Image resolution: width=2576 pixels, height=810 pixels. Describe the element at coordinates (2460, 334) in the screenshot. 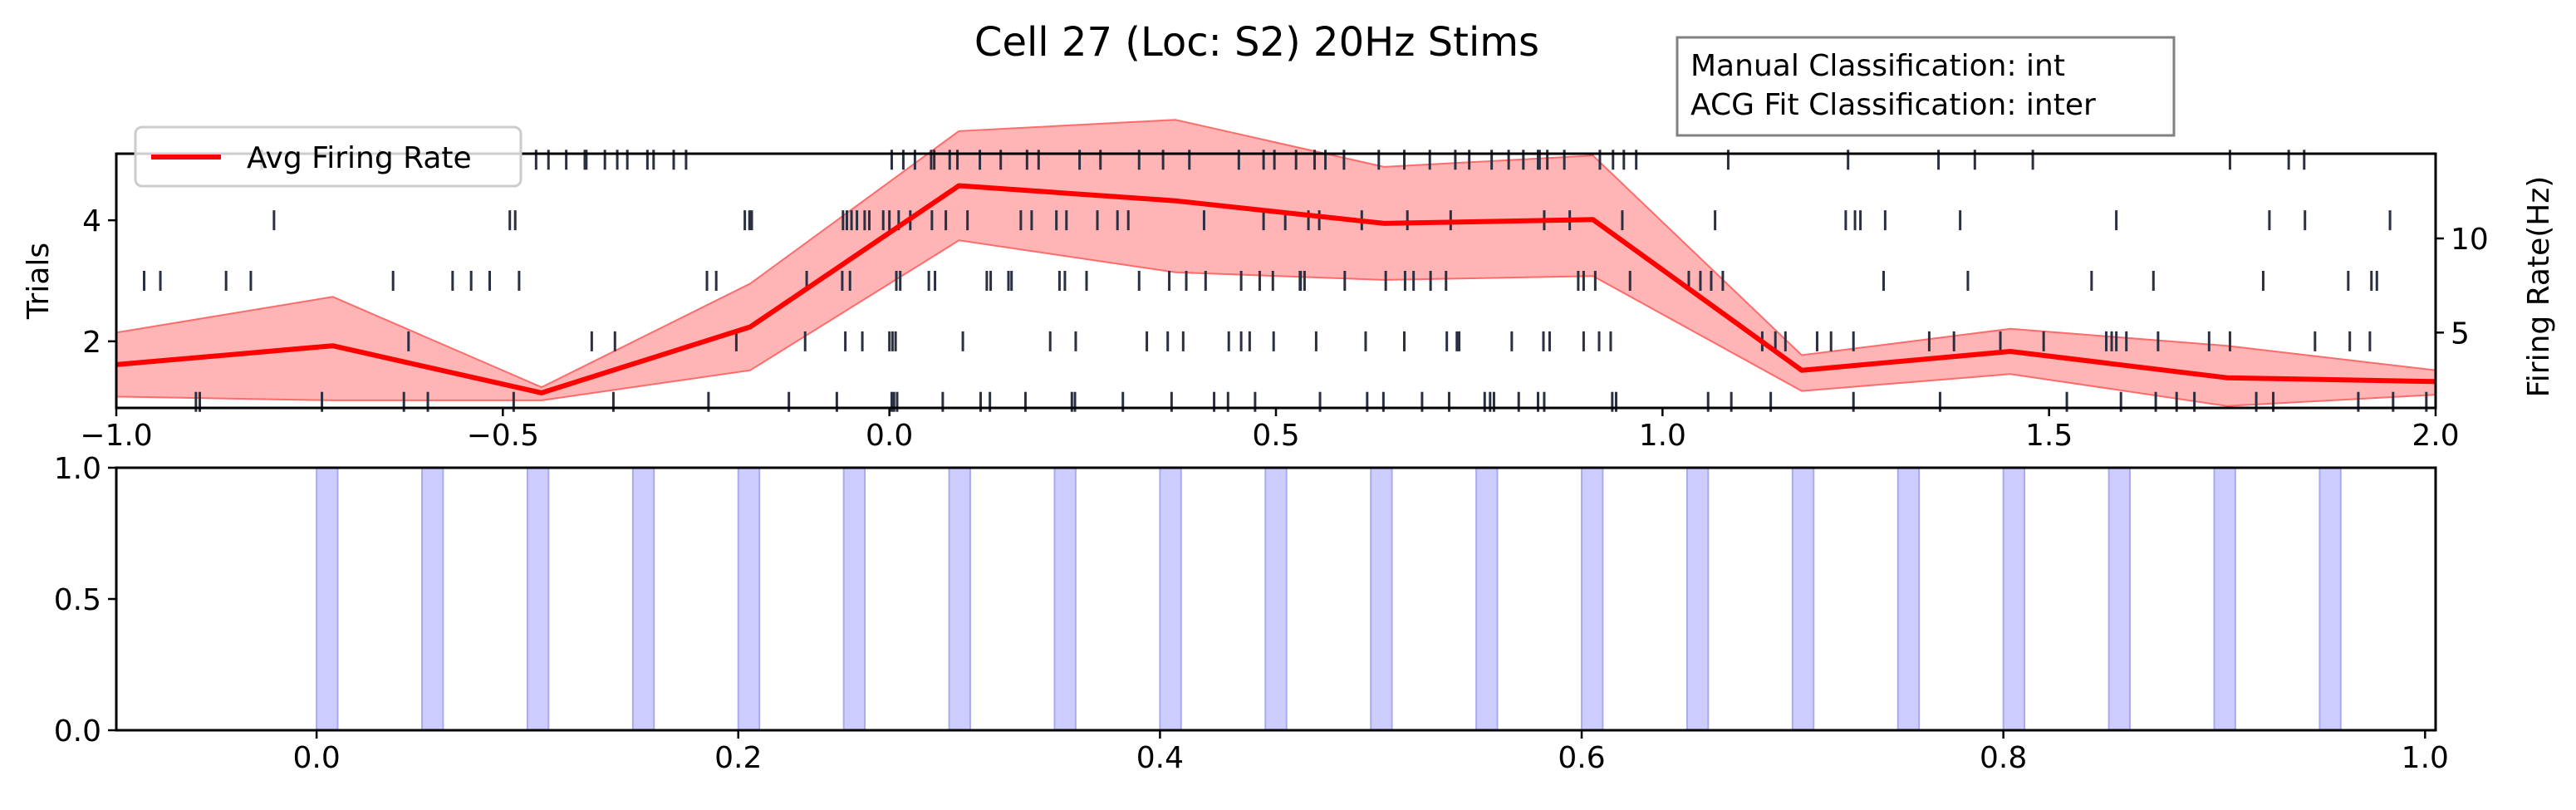

I see `firing-rate-y-tick-label: 5` at that location.